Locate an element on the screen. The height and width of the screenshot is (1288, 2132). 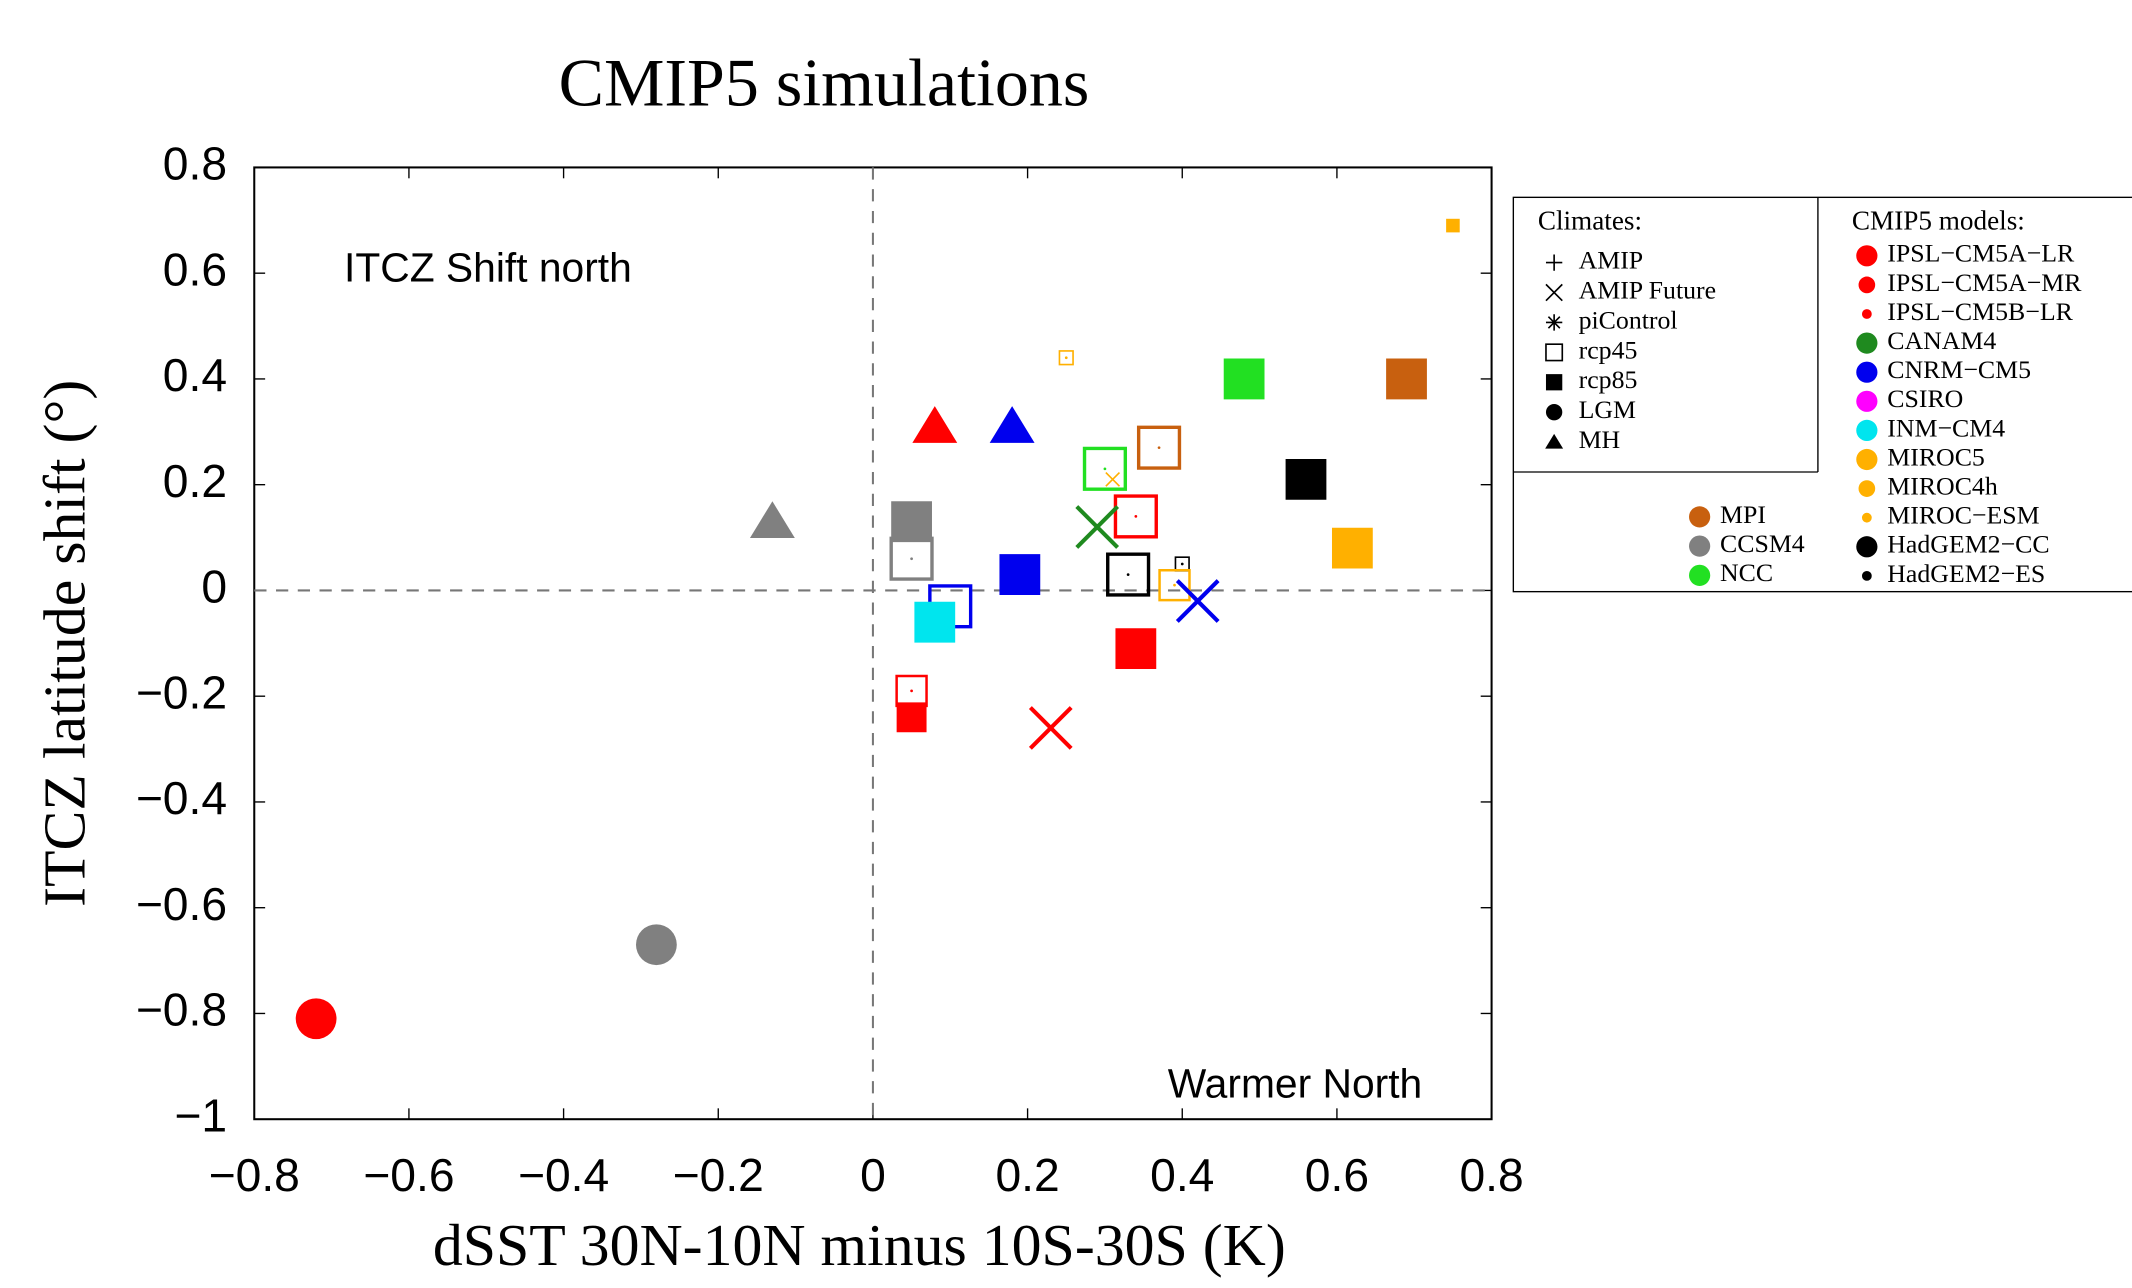
legend-label: IPSL−CM5A−LR is located at coordinates (1981, 253).